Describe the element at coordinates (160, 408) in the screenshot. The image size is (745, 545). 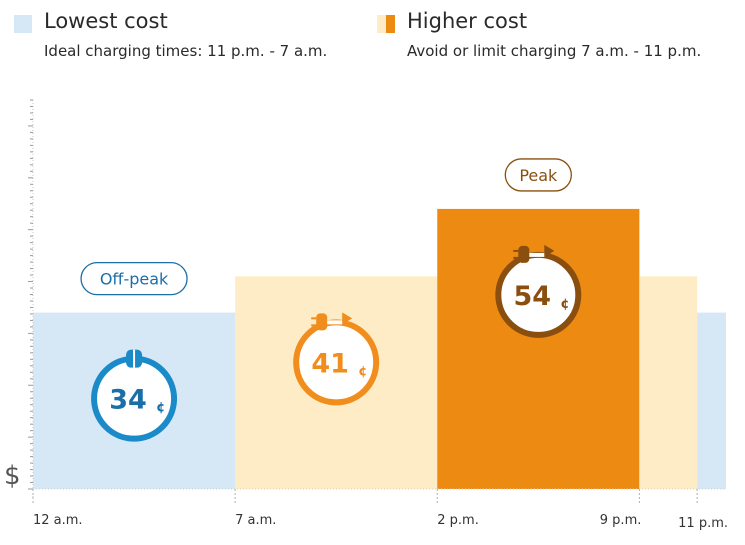
I see `price-unit-0: ¢` at that location.